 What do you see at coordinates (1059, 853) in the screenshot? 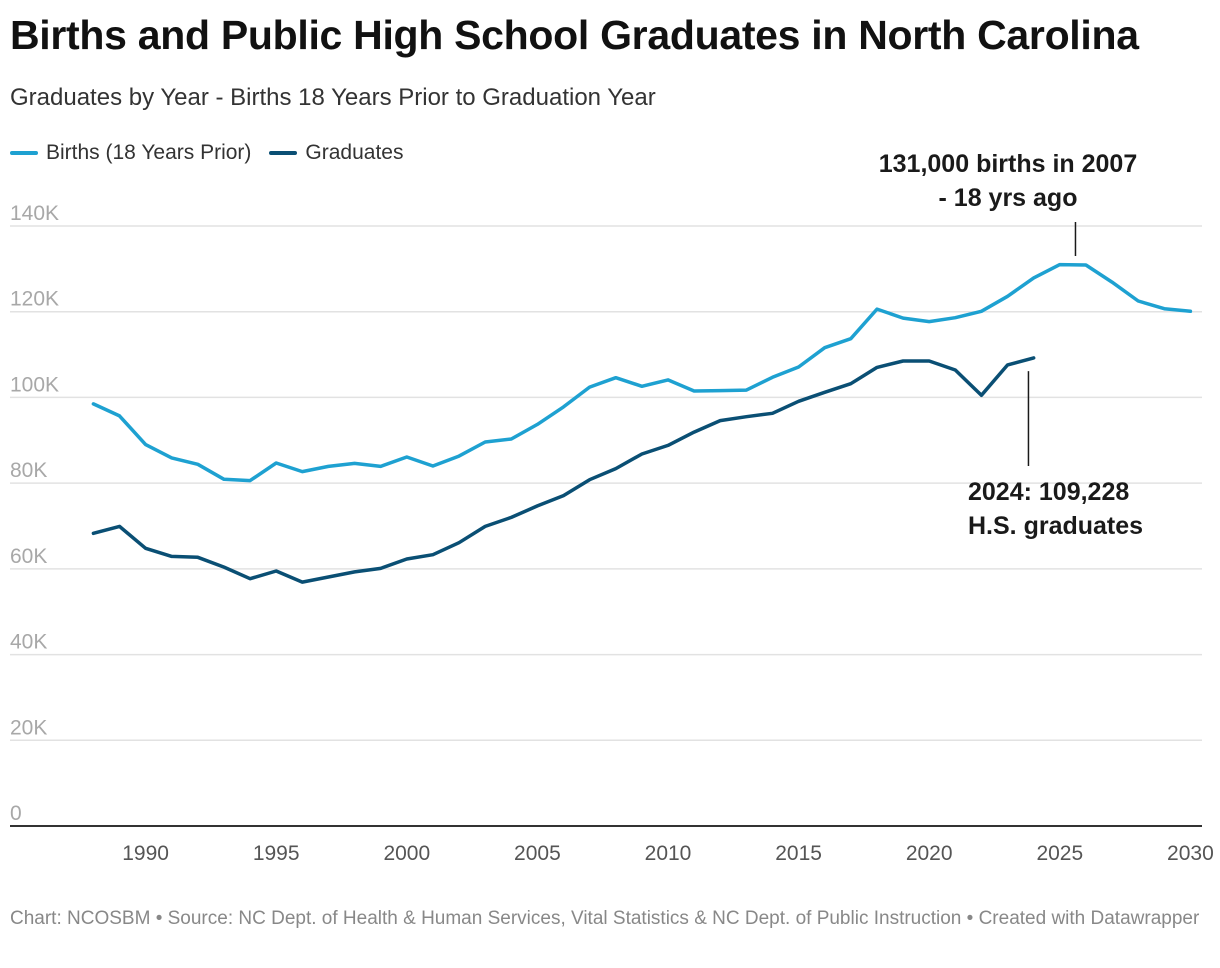
I see `x-tick-label: 2025` at bounding box center [1059, 853].